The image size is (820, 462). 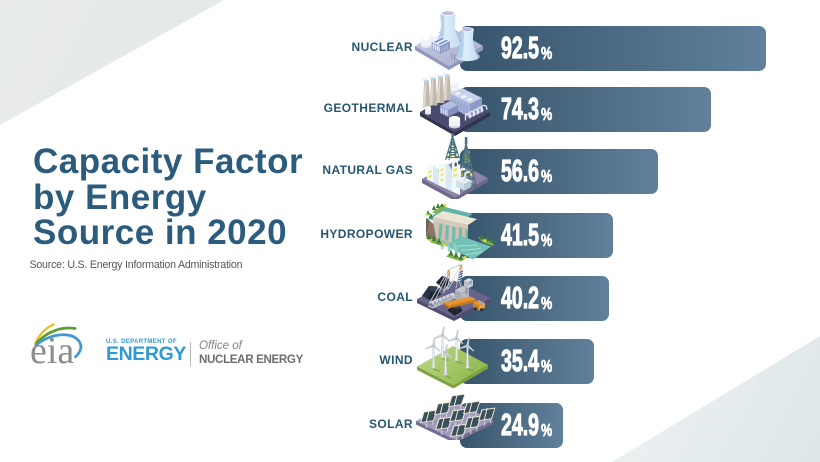 What do you see at coordinates (52, 350) in the screenshot?
I see `svg-text: eia` at bounding box center [52, 350].